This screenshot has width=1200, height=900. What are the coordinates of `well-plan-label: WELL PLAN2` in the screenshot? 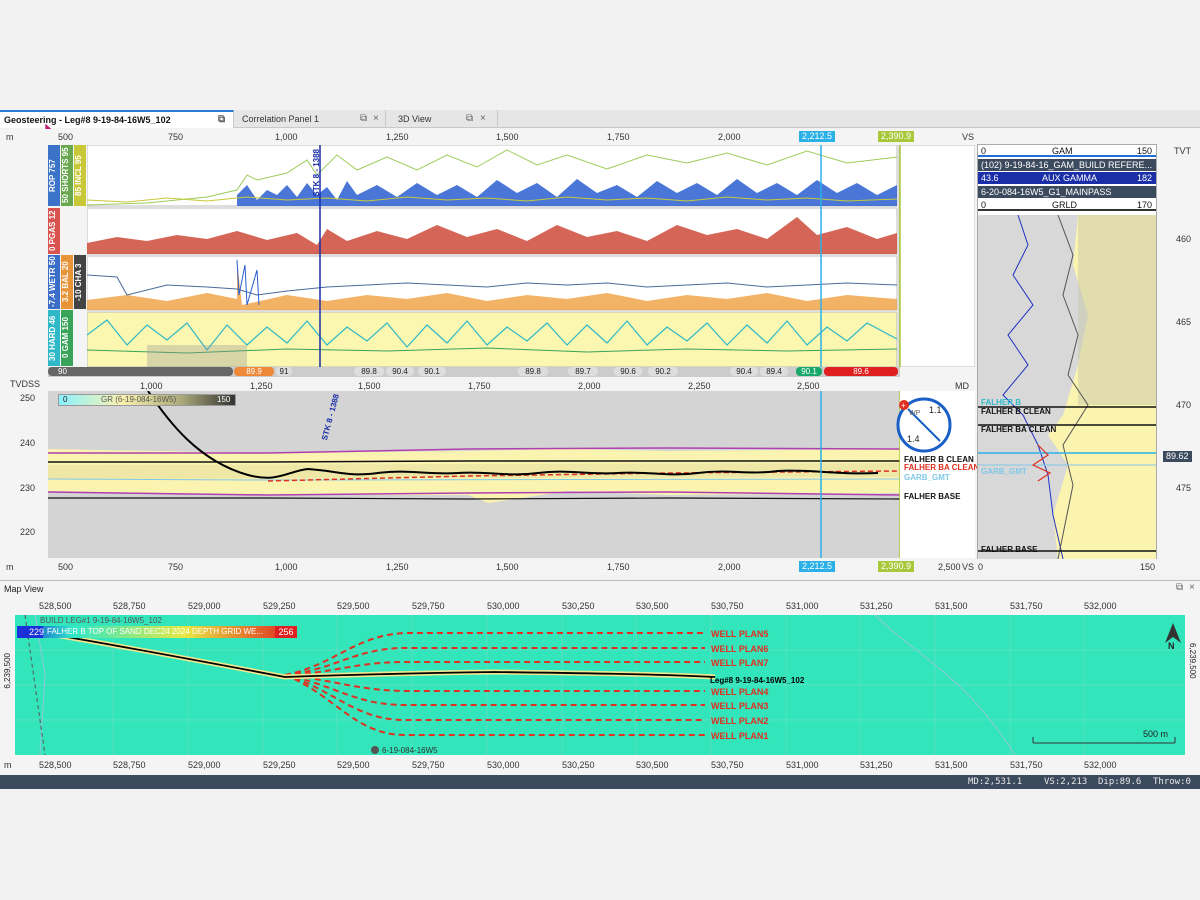 It's located at (740, 721).